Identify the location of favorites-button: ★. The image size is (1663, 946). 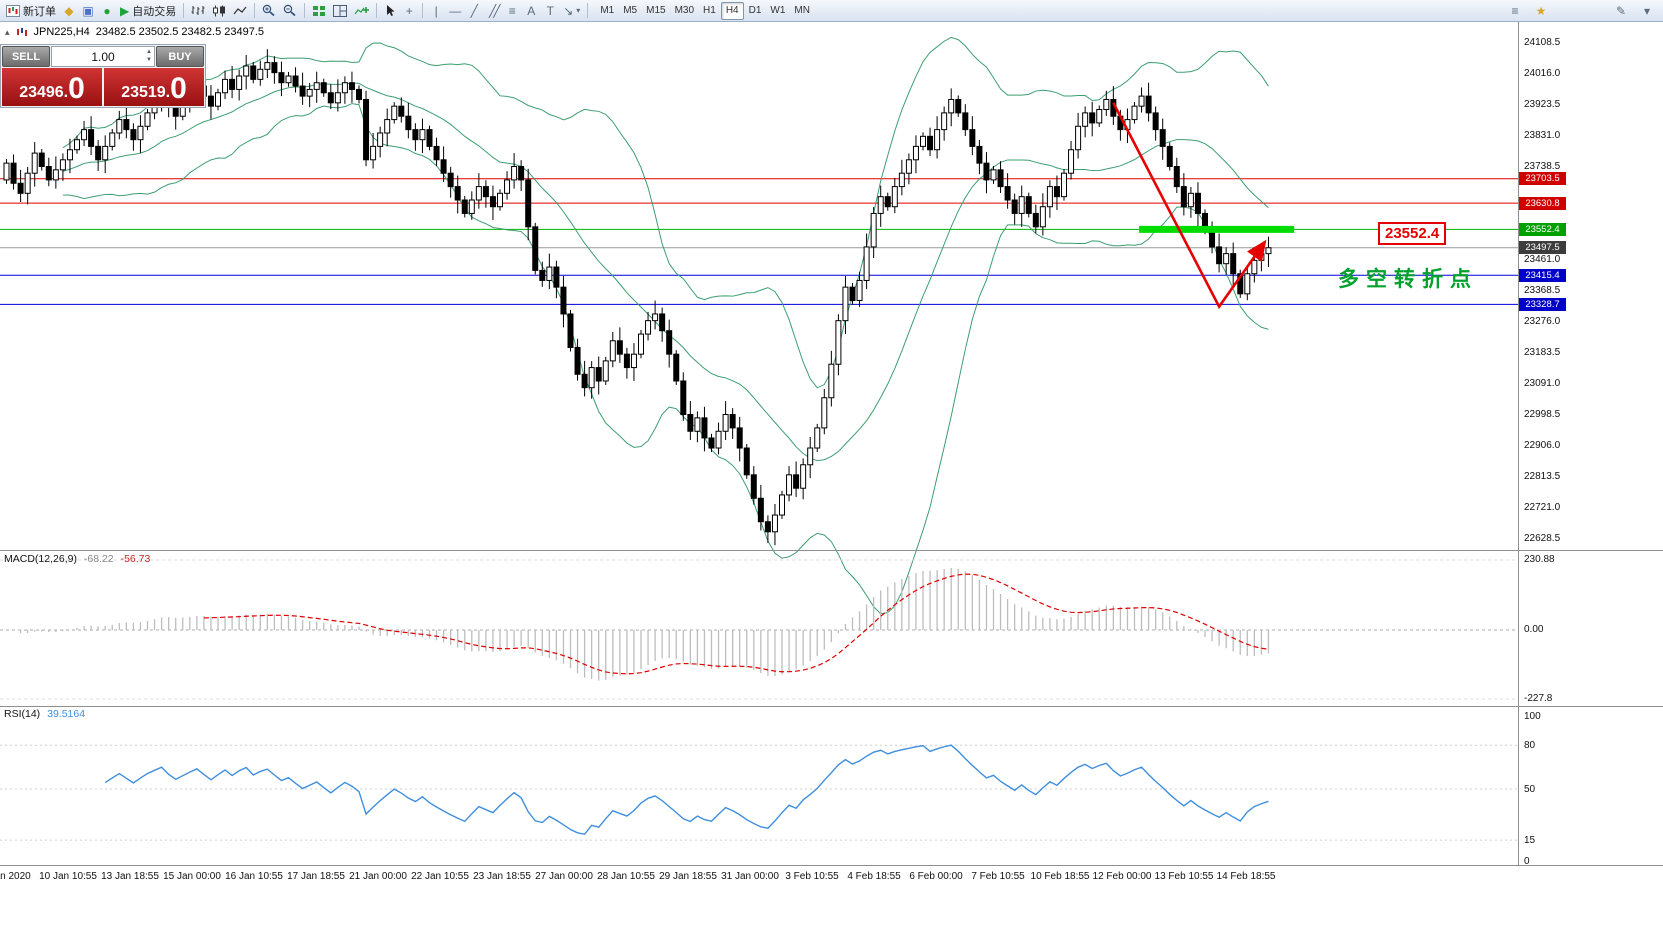
(1541, 11).